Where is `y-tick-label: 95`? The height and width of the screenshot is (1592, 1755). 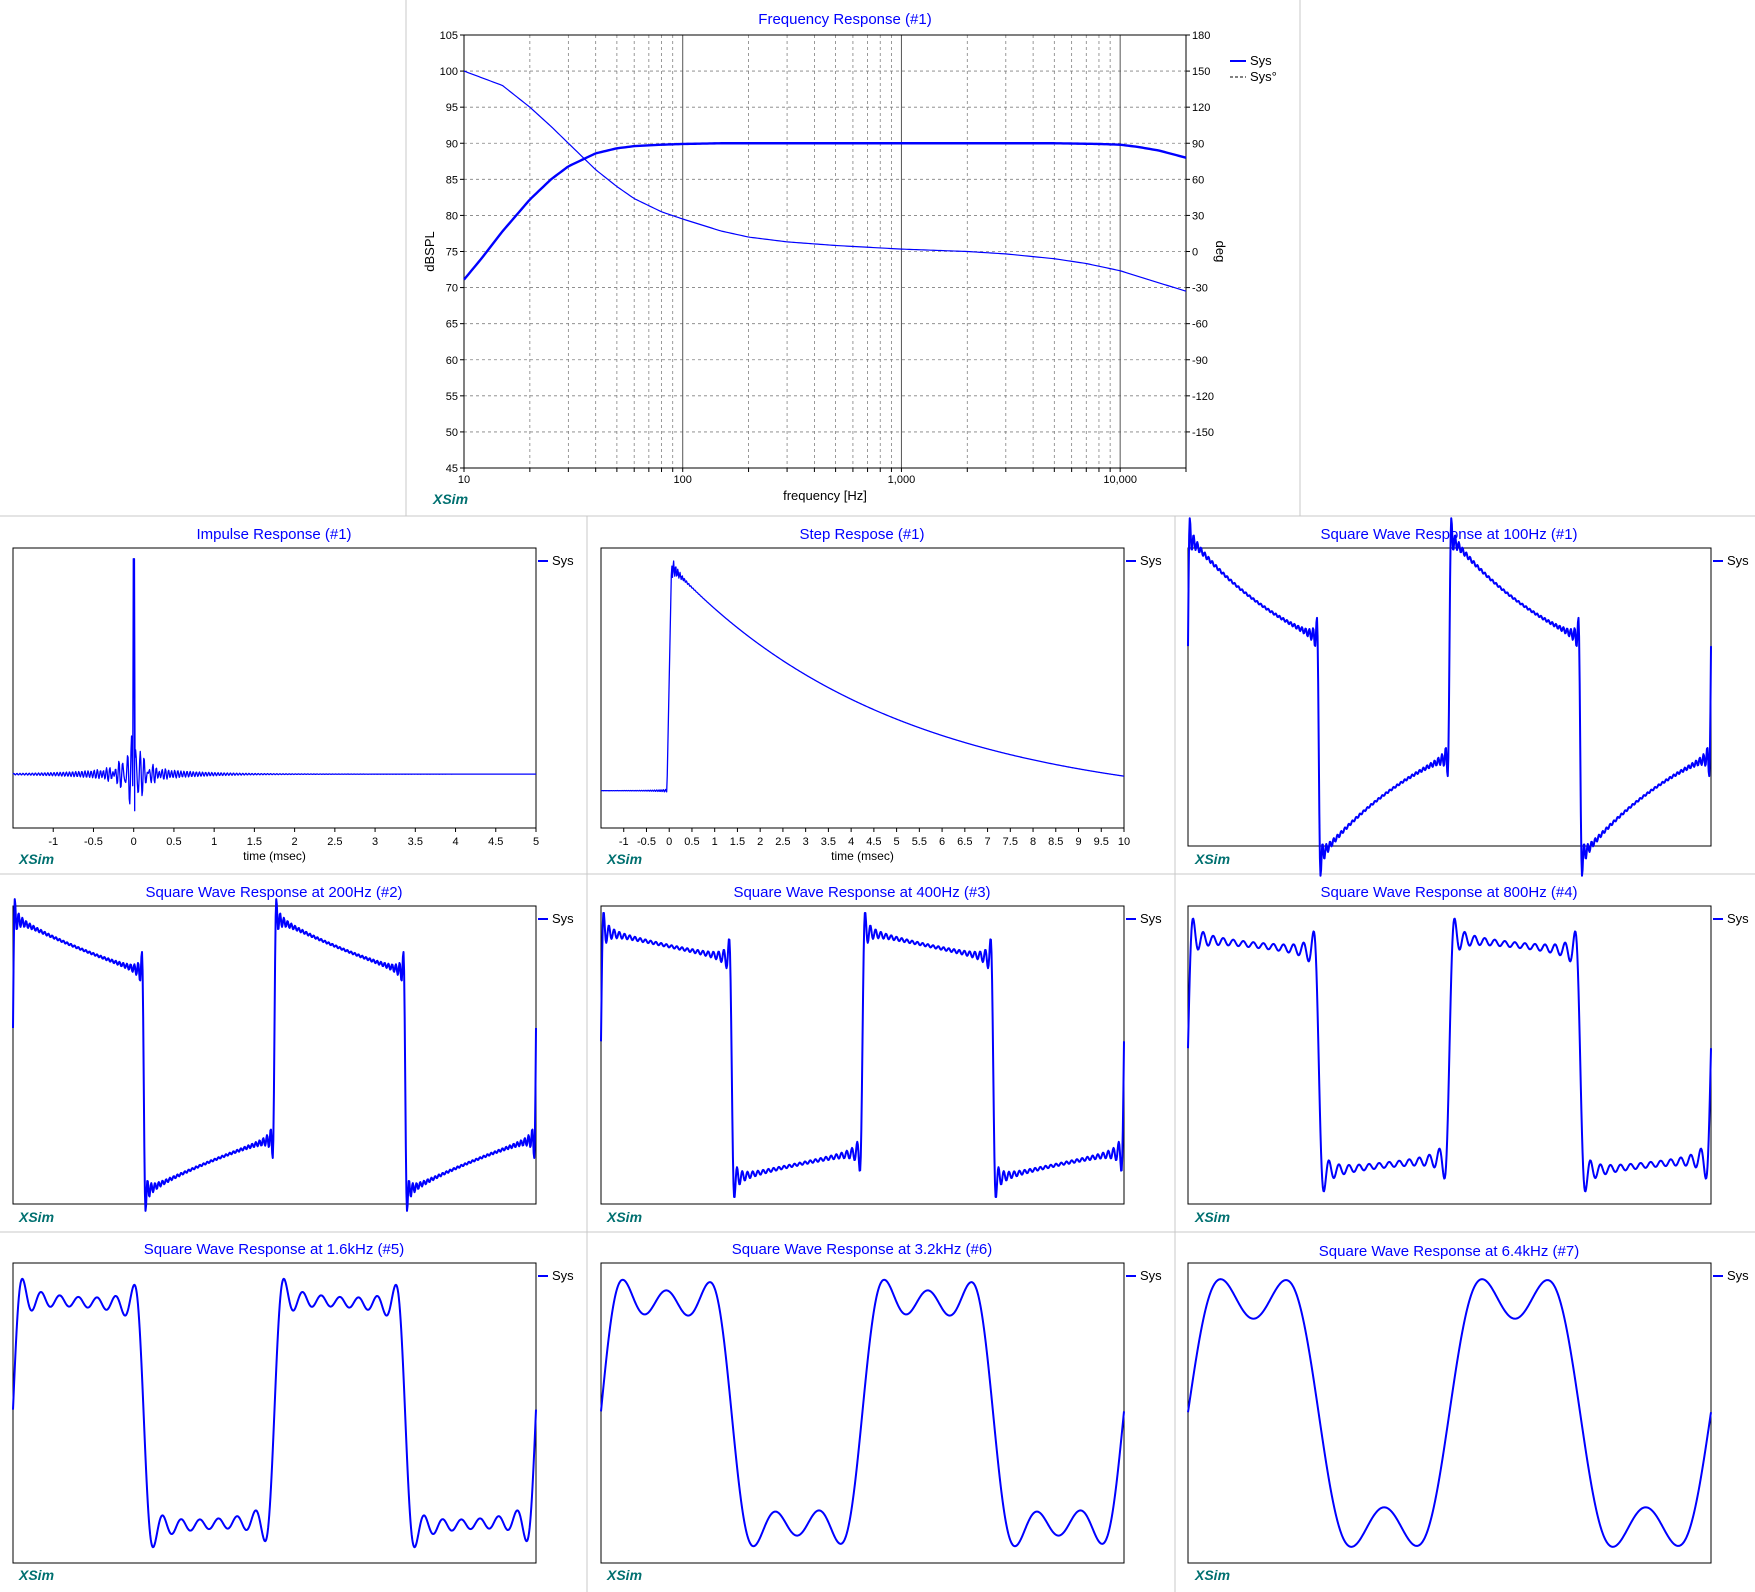 y-tick-label: 95 is located at coordinates (452, 108).